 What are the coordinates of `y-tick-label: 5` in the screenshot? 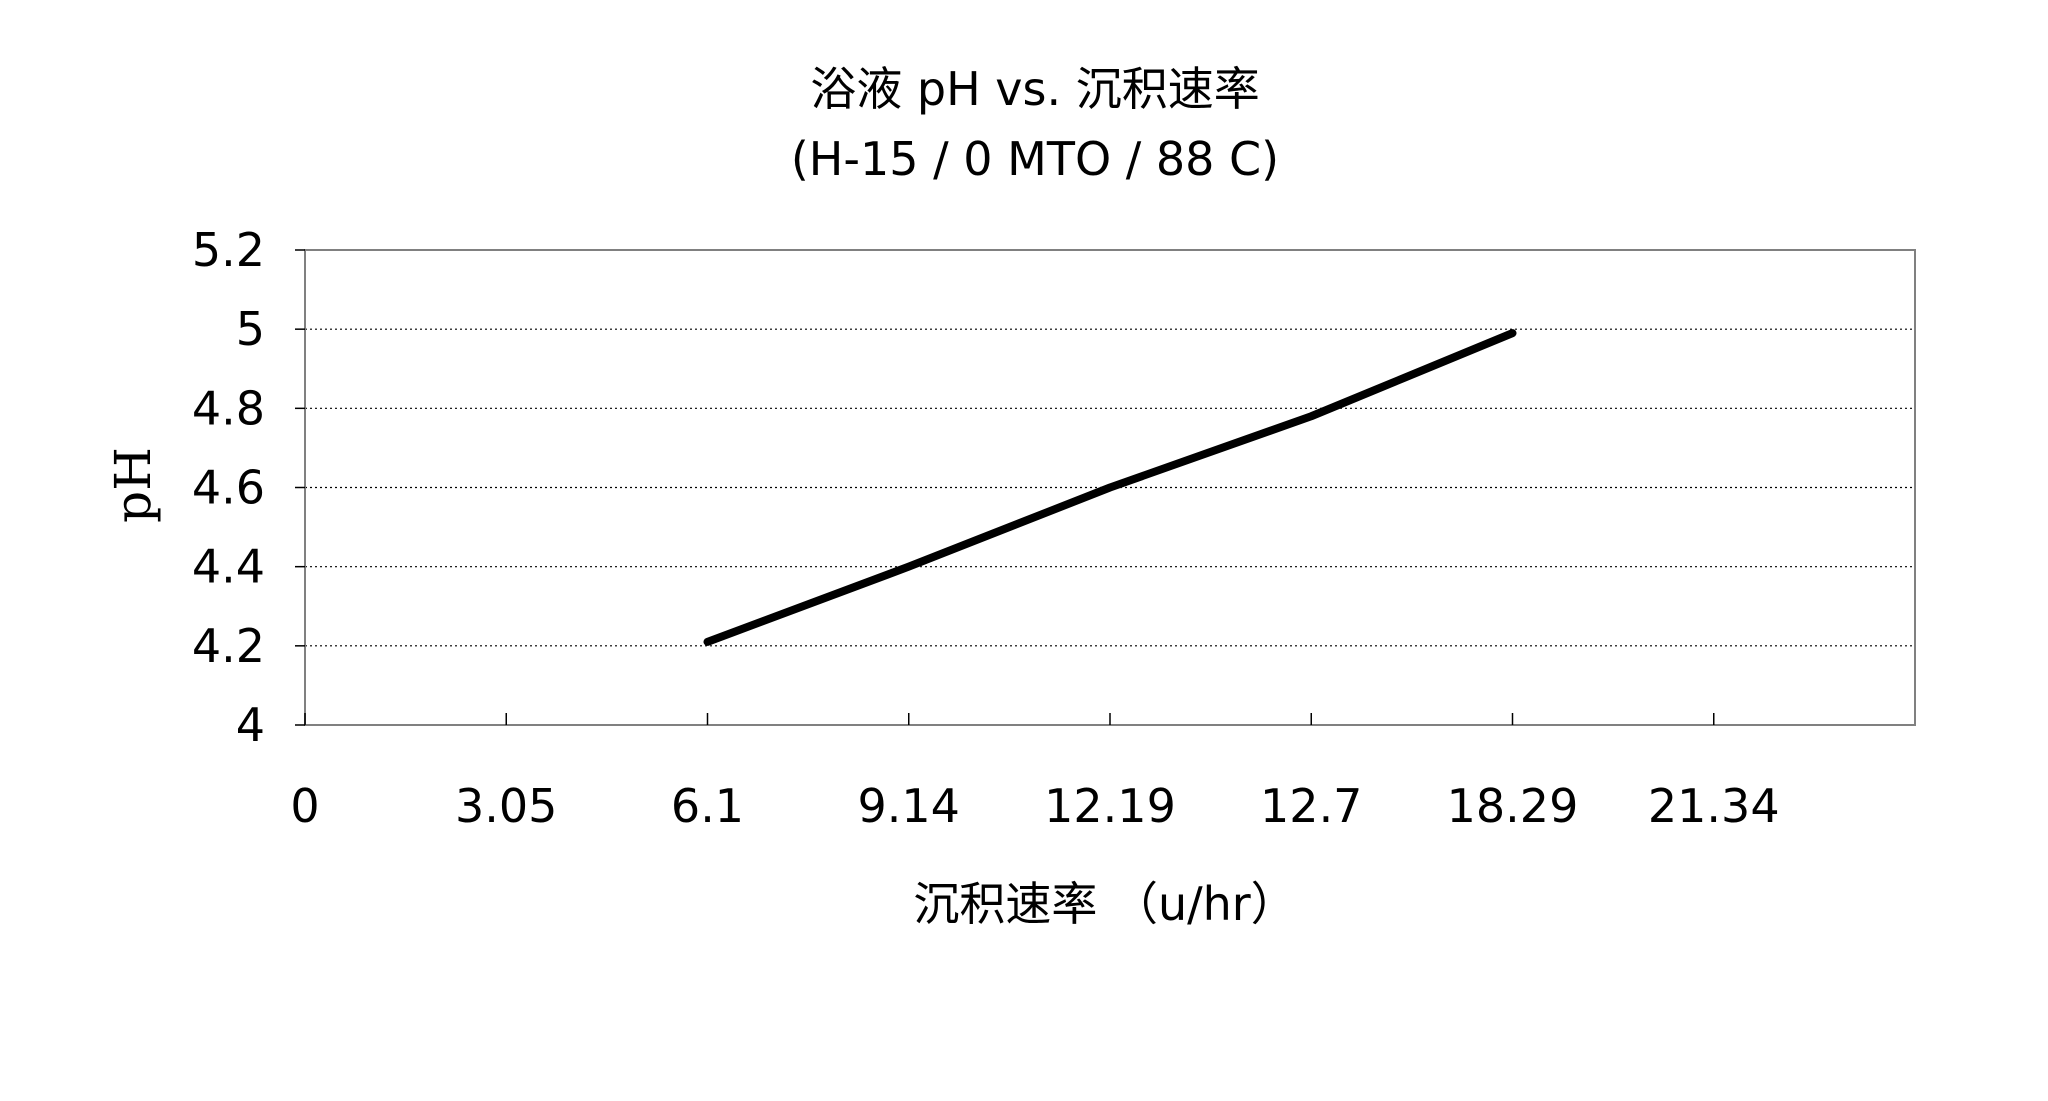 It's located at (250, 329).